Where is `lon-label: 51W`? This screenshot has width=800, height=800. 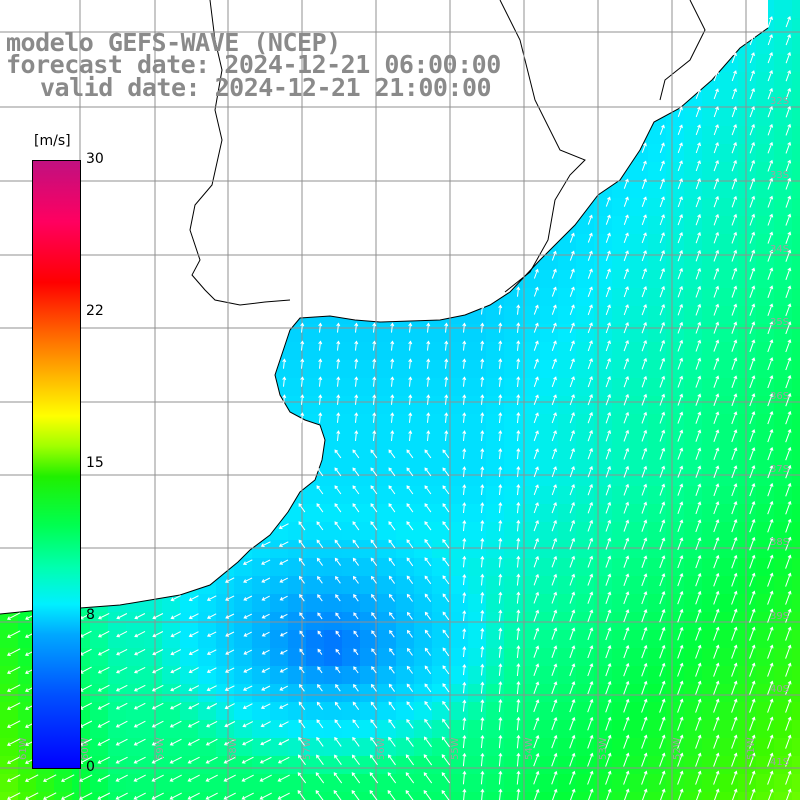 lon-label: 51W is located at coordinates (751, 748).